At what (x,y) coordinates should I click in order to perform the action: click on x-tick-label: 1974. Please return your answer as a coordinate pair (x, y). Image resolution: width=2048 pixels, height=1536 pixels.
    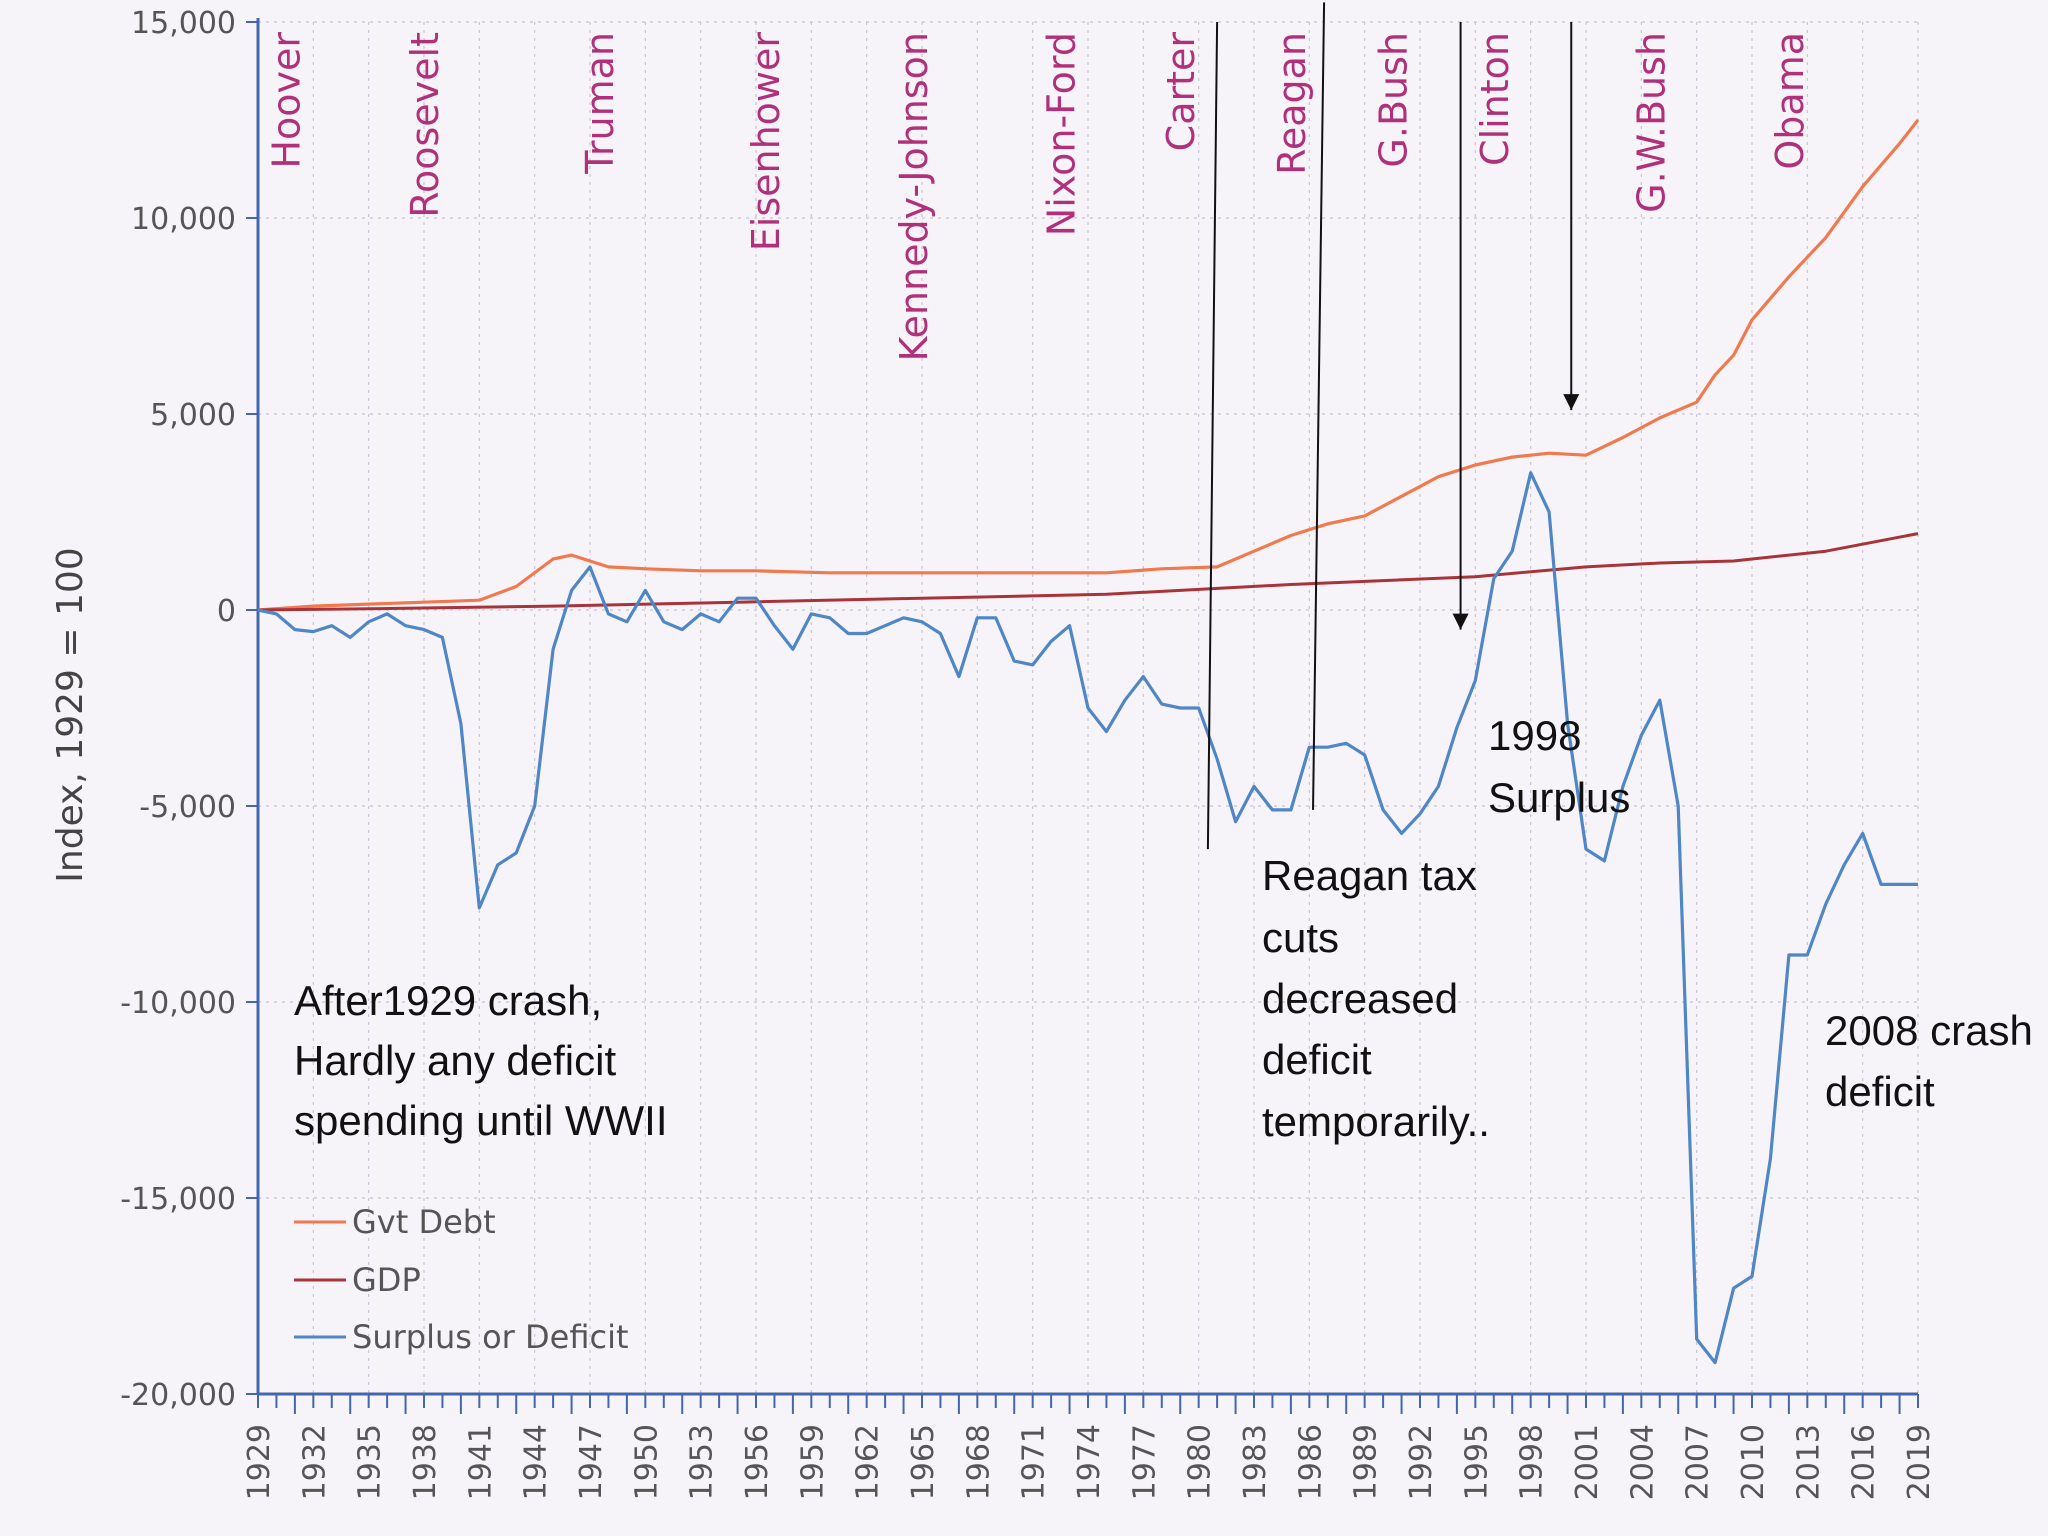
    Looking at the image, I should click on (1089, 1462).